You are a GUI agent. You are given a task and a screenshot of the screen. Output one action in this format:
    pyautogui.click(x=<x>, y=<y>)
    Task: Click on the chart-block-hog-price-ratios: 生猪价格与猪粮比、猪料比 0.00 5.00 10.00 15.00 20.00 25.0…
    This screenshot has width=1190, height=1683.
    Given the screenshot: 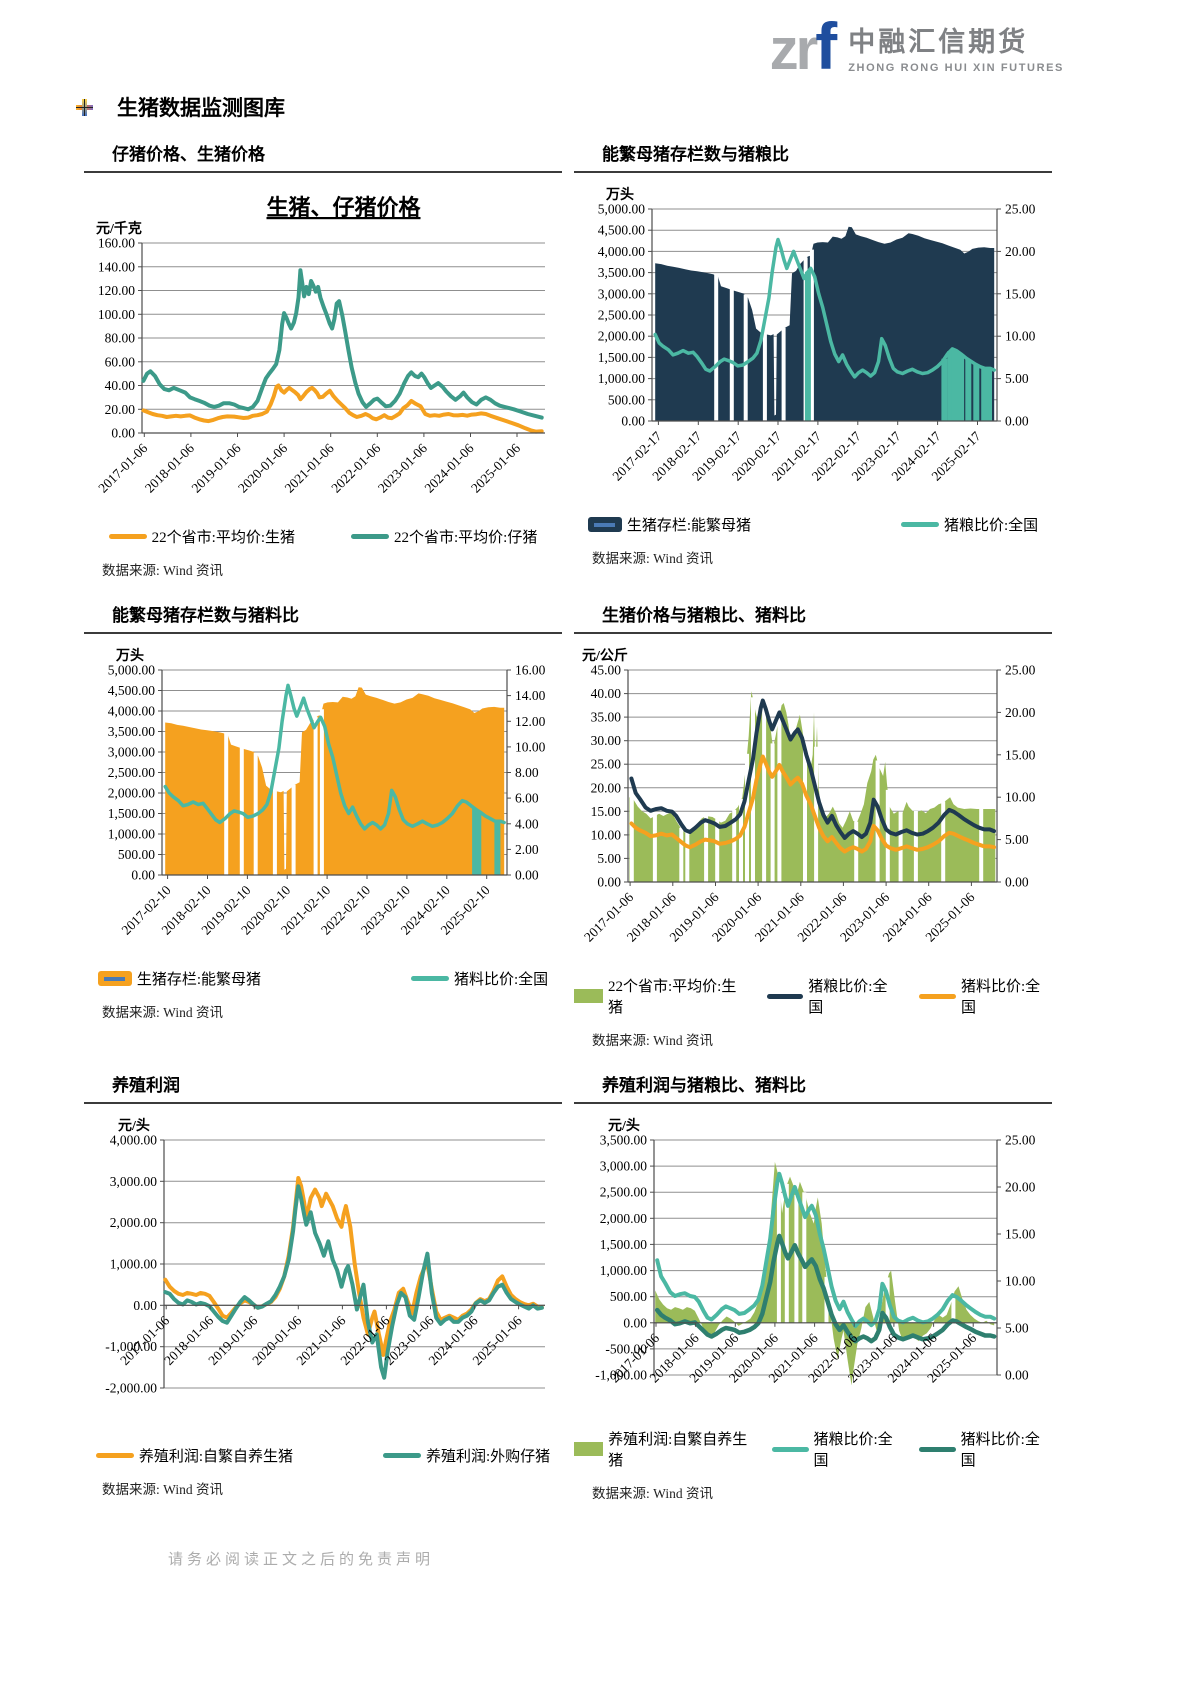 What is the action you would take?
    pyautogui.click(x=813, y=825)
    